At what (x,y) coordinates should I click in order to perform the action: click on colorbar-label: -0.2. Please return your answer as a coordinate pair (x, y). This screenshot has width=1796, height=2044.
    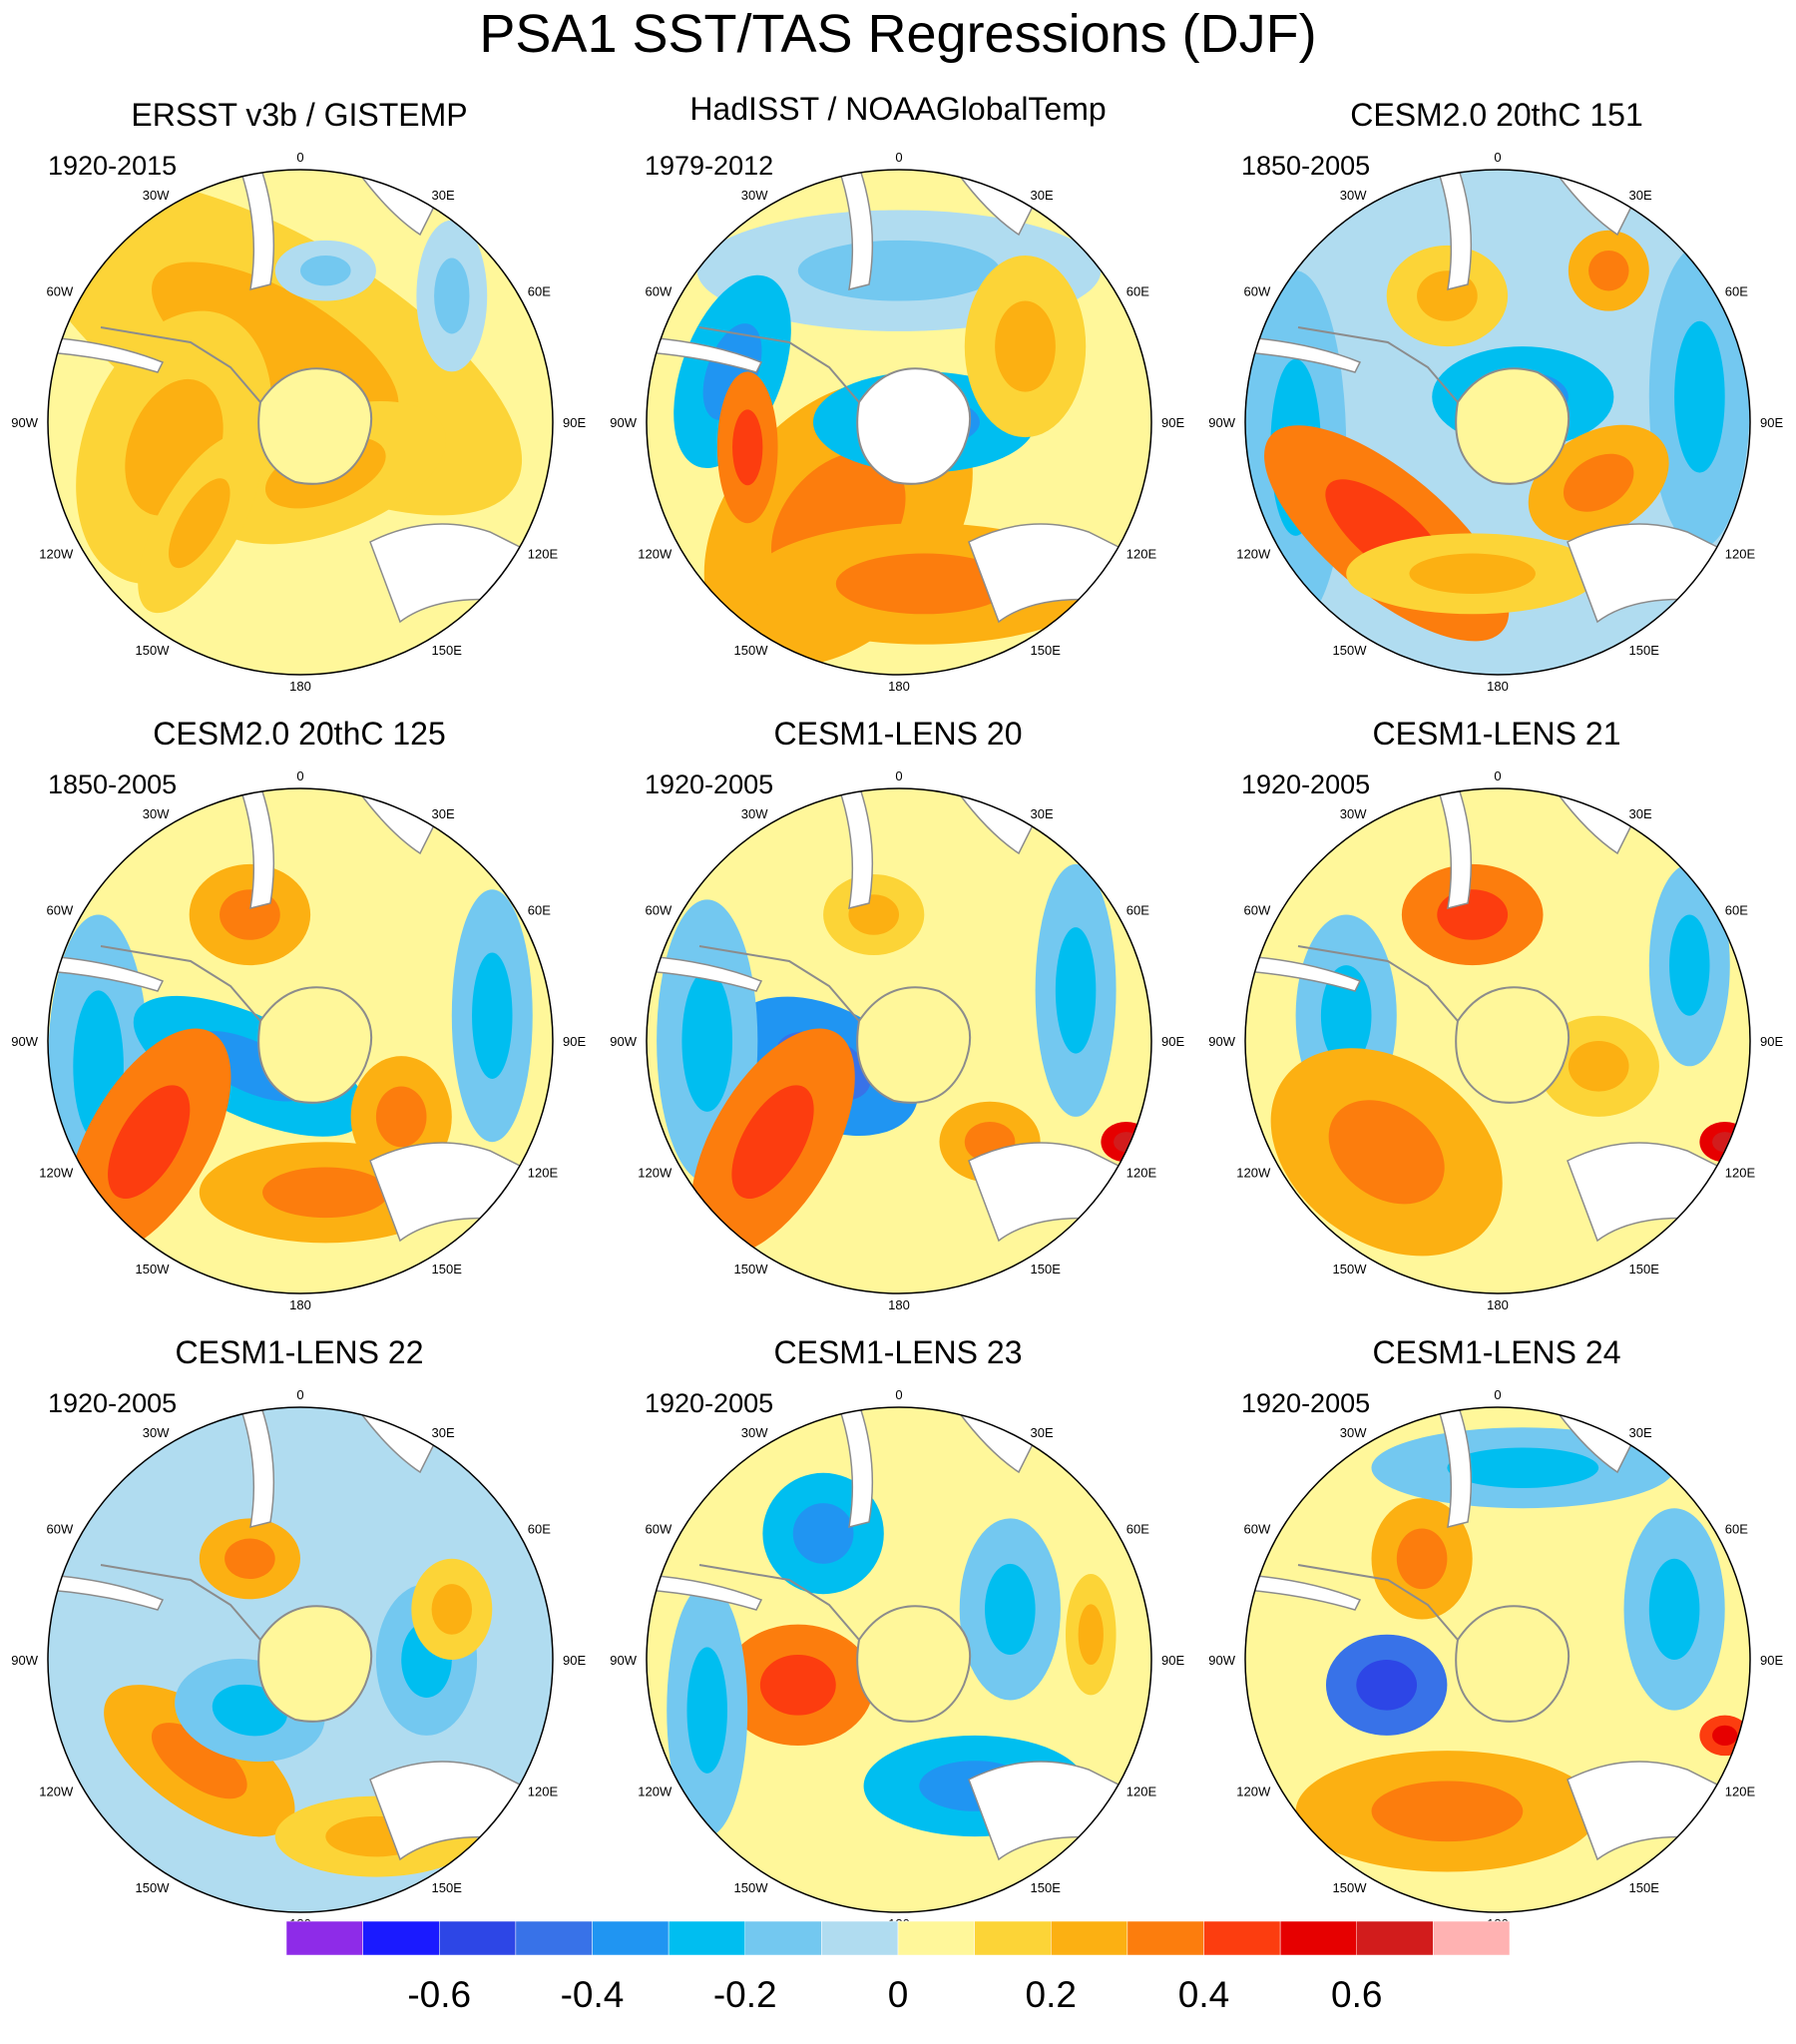
    Looking at the image, I should click on (745, 1994).